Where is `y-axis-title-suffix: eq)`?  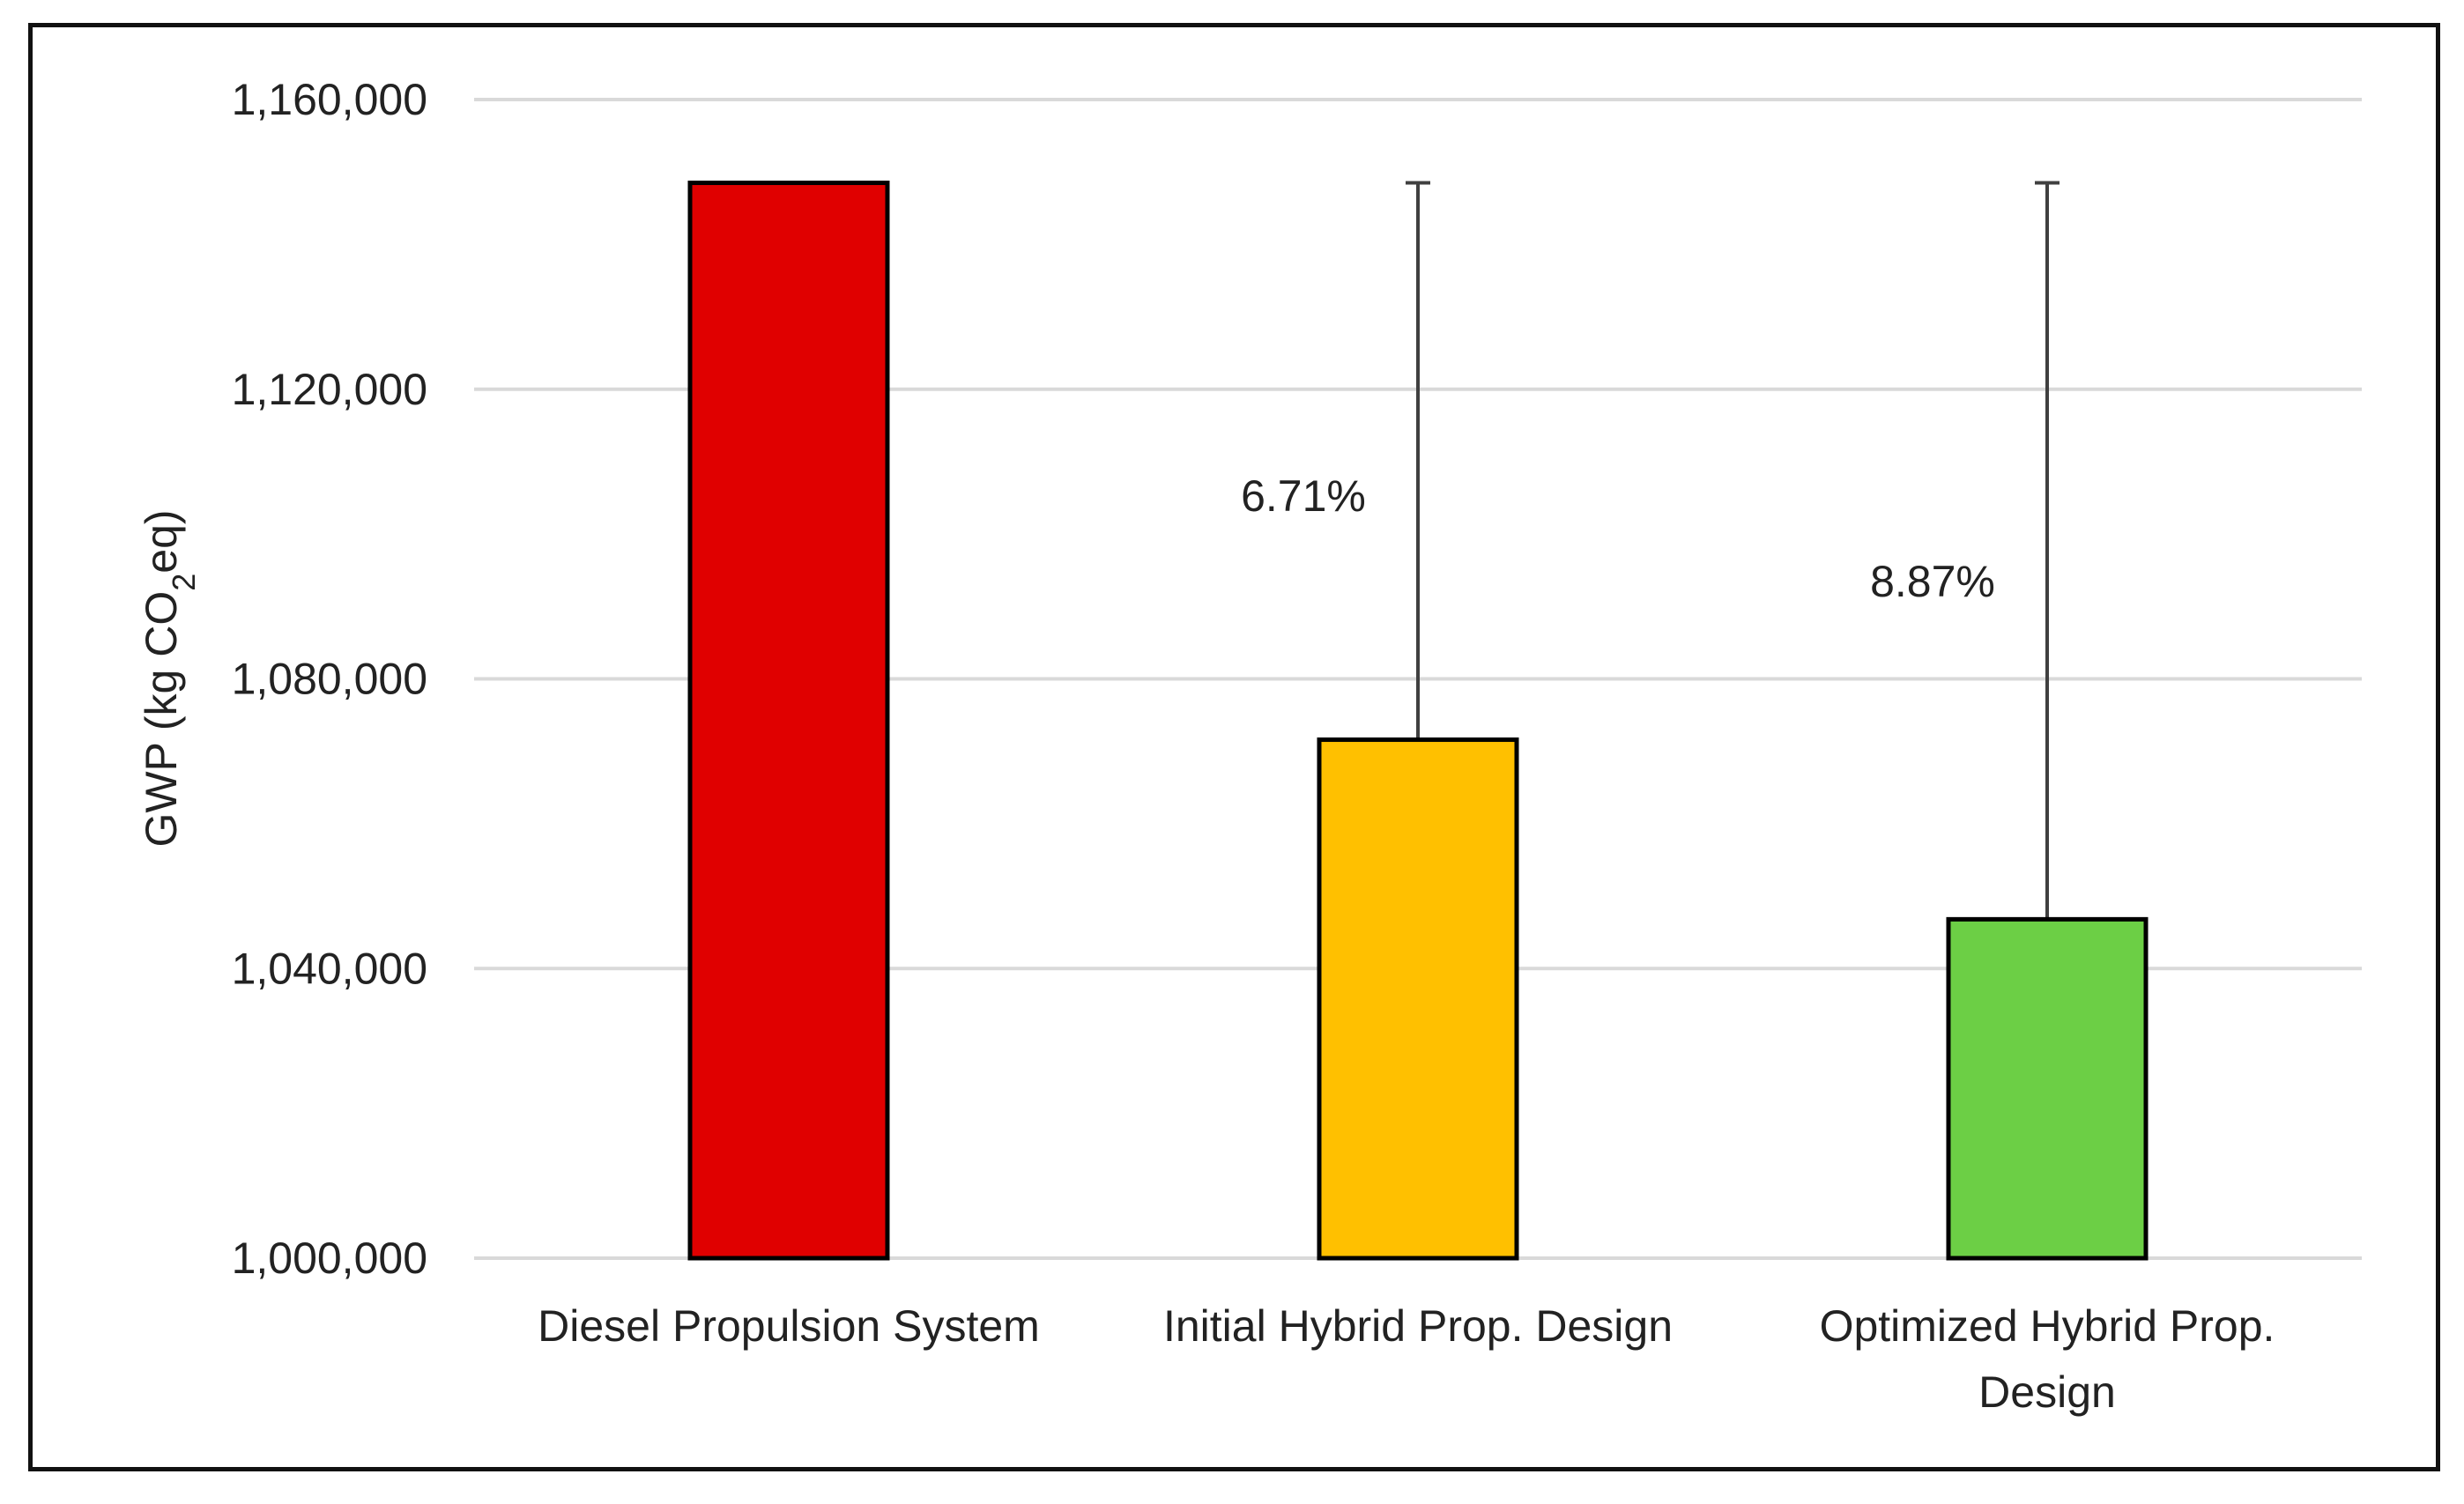 y-axis-title-suffix: eq) is located at coordinates (161, 541).